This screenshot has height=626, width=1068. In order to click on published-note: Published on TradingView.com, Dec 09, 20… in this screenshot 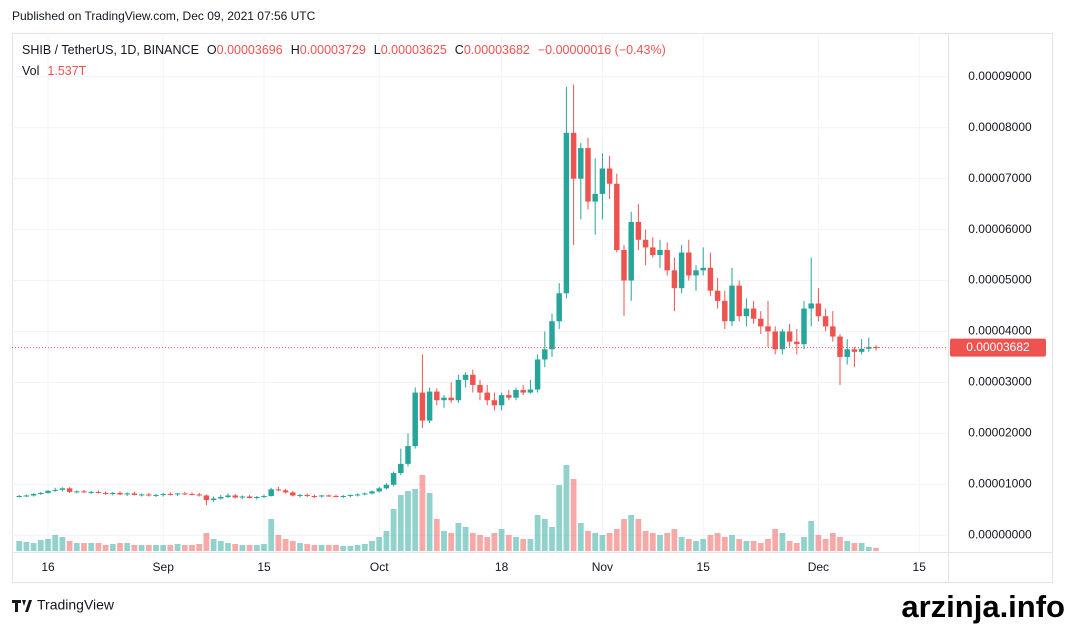, I will do `click(164, 16)`.